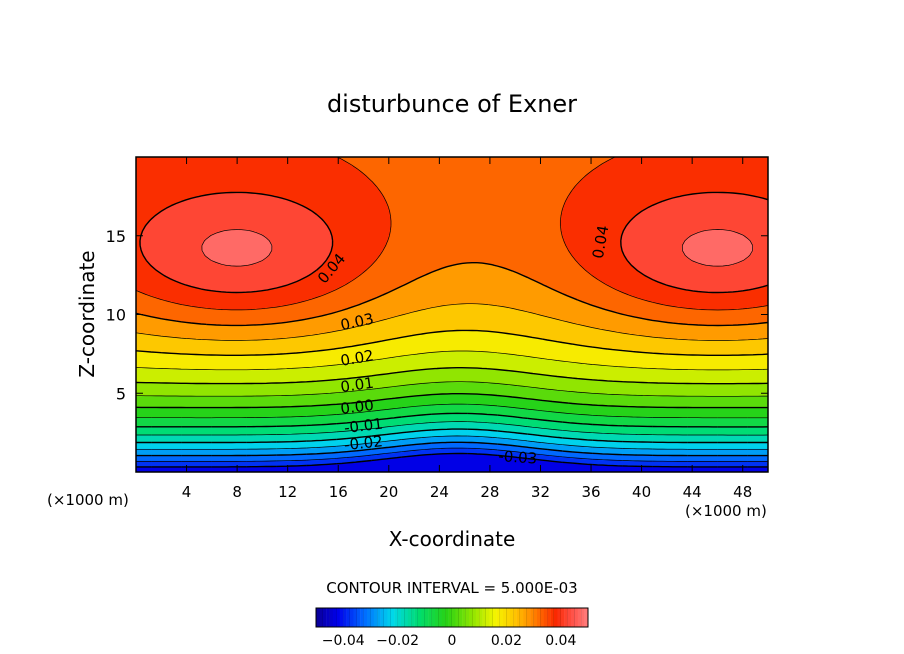  I want to click on colorbar-tick-labels: −0.04 −0.02 0 0.02 0.04, so click(449, 641).